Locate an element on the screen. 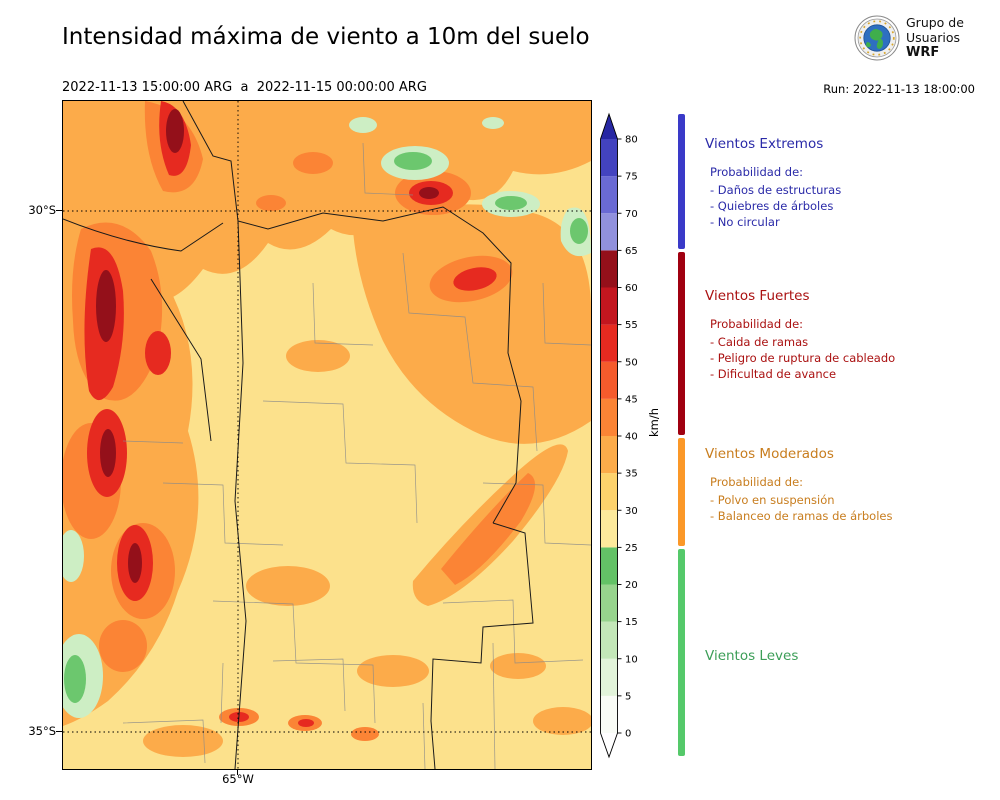 This screenshot has height=800, width=1000. legend-leves: Vientos Leves is located at coordinates (847, 662).